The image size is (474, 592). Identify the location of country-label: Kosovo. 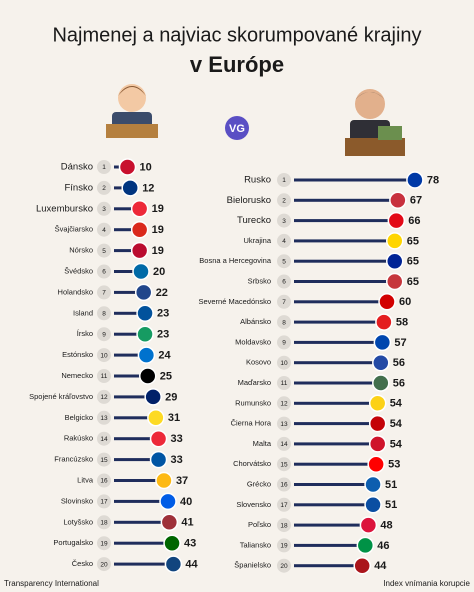
(258, 362).